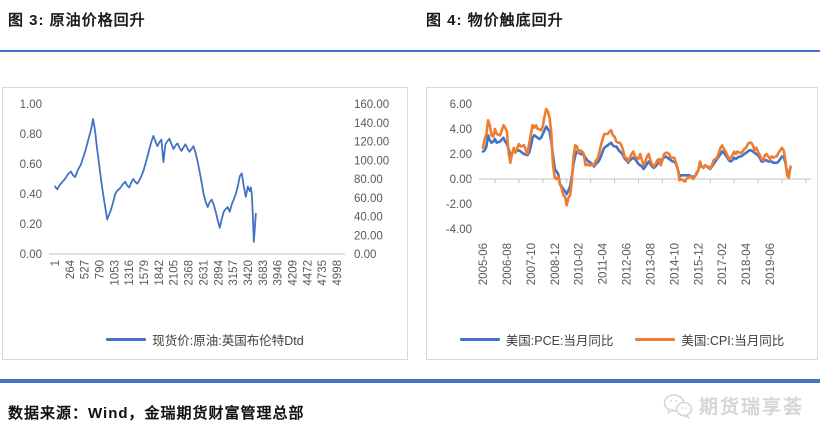  I want to click on svg-text: 4209, so click(293, 273).